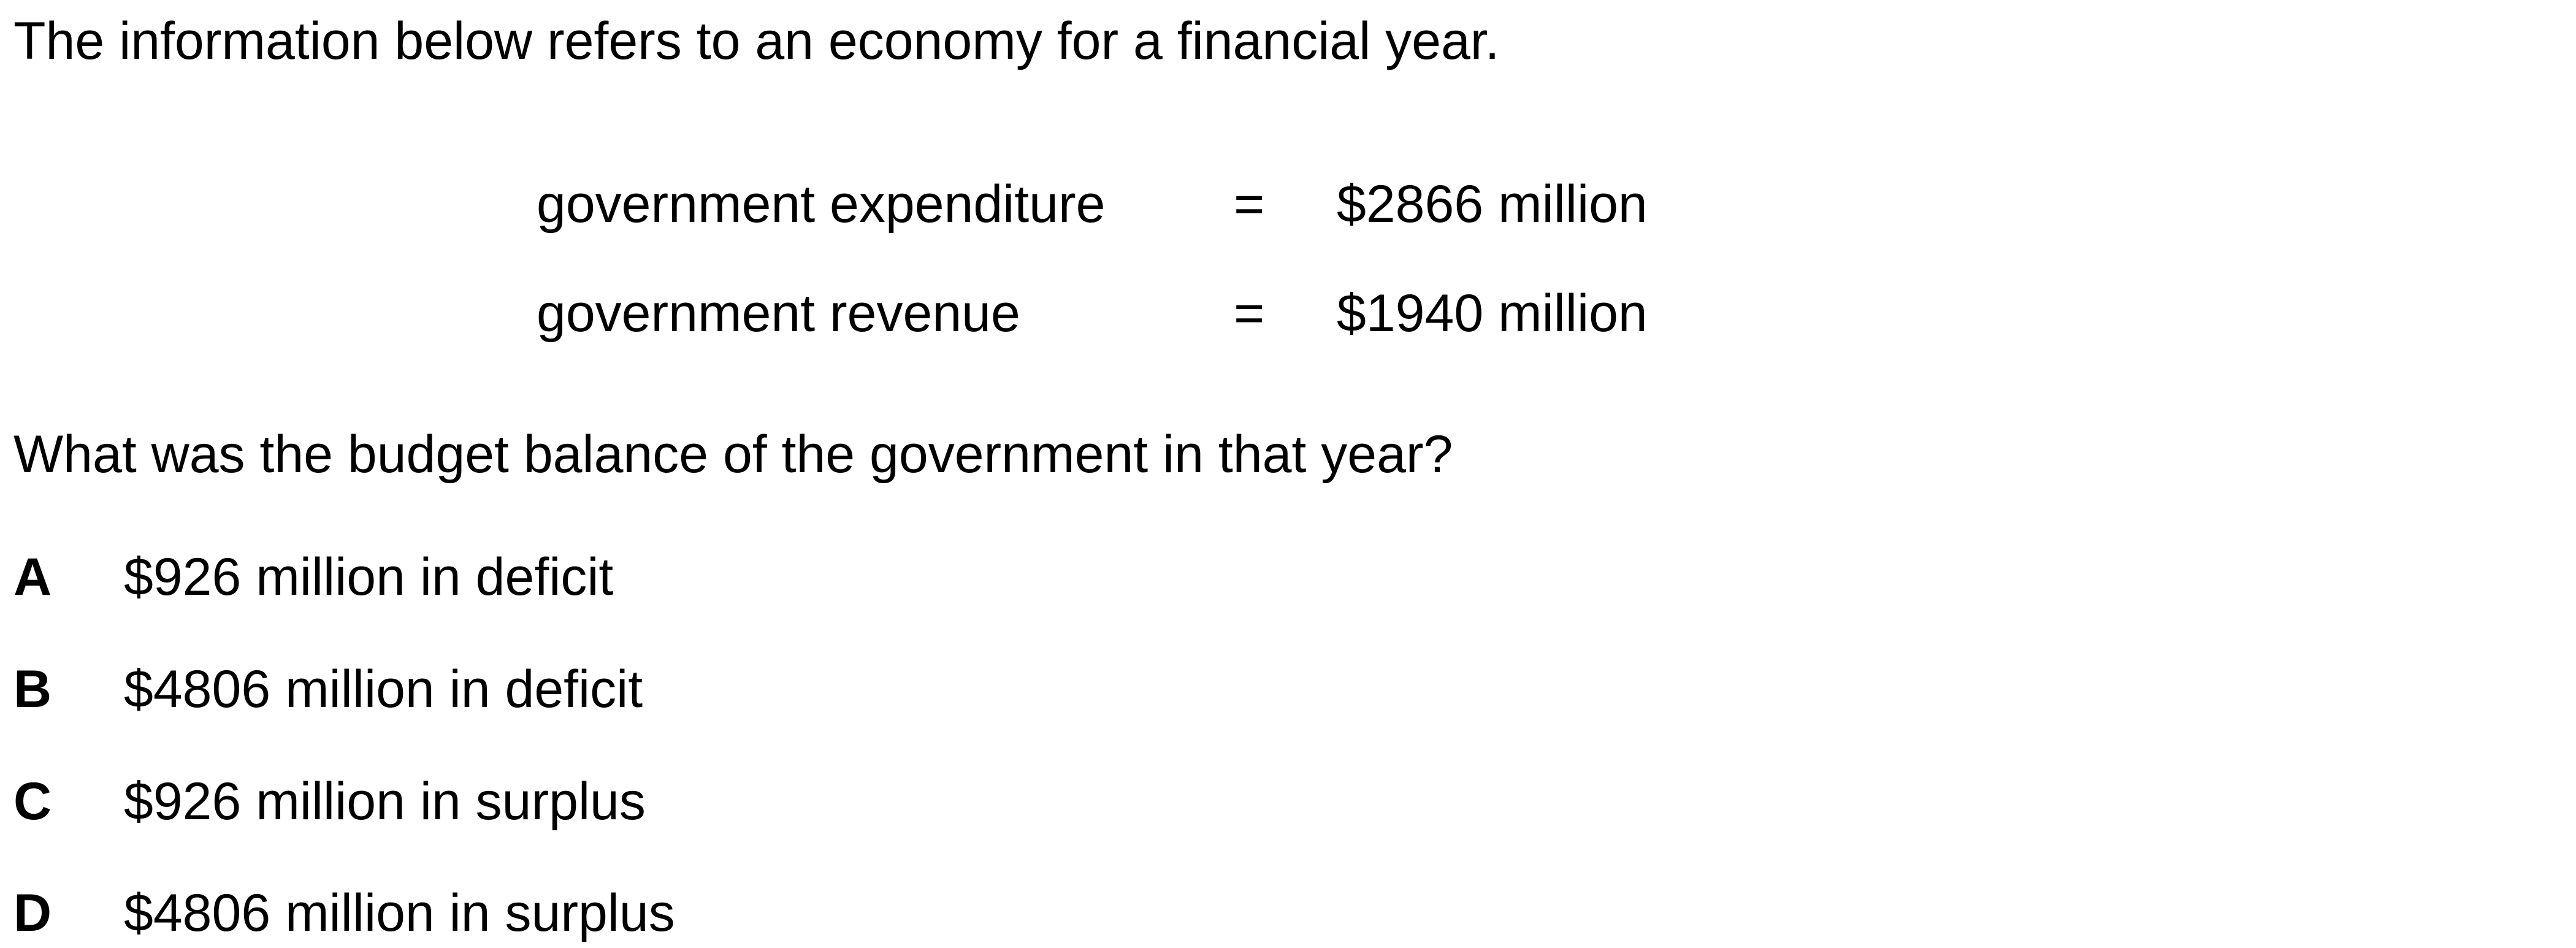 This screenshot has height=948, width=2576. What do you see at coordinates (1492, 204) in the screenshot?
I see `data-value: $2866 million` at bounding box center [1492, 204].